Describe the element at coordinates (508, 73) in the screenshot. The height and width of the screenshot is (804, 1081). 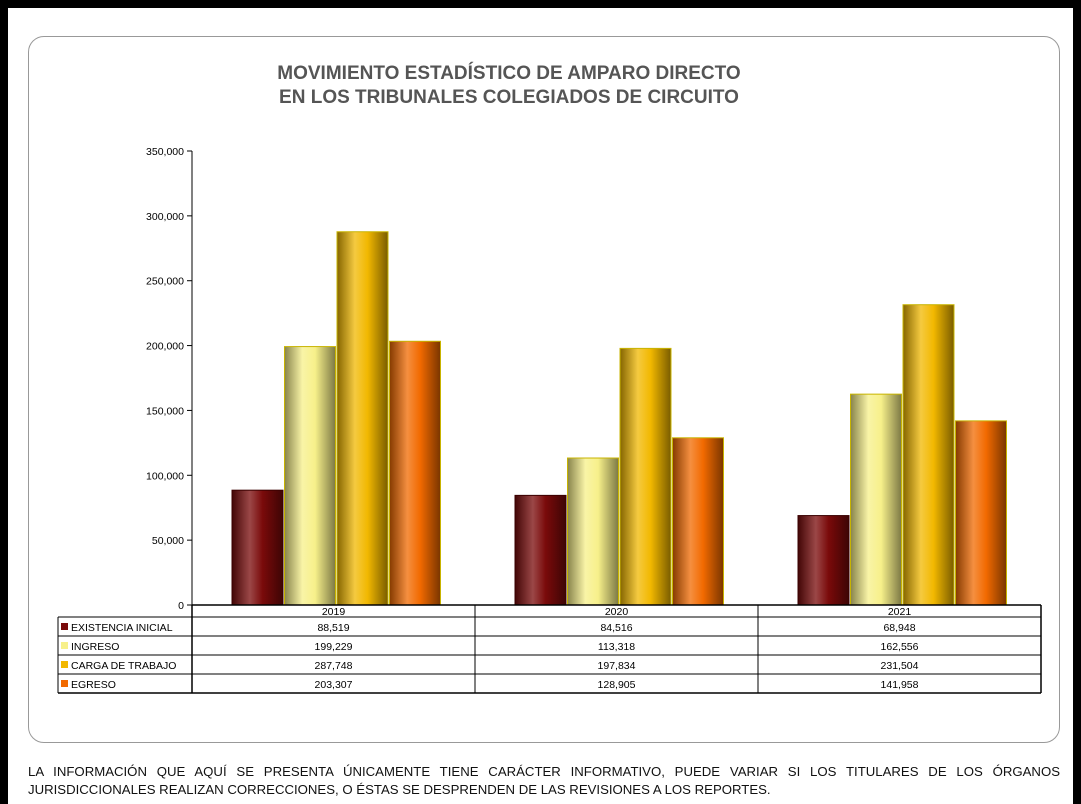
I see `chart-title-line-1: MOVIMIENTO ESTADÍSTICO DE AMPARO DIRECTO` at that location.